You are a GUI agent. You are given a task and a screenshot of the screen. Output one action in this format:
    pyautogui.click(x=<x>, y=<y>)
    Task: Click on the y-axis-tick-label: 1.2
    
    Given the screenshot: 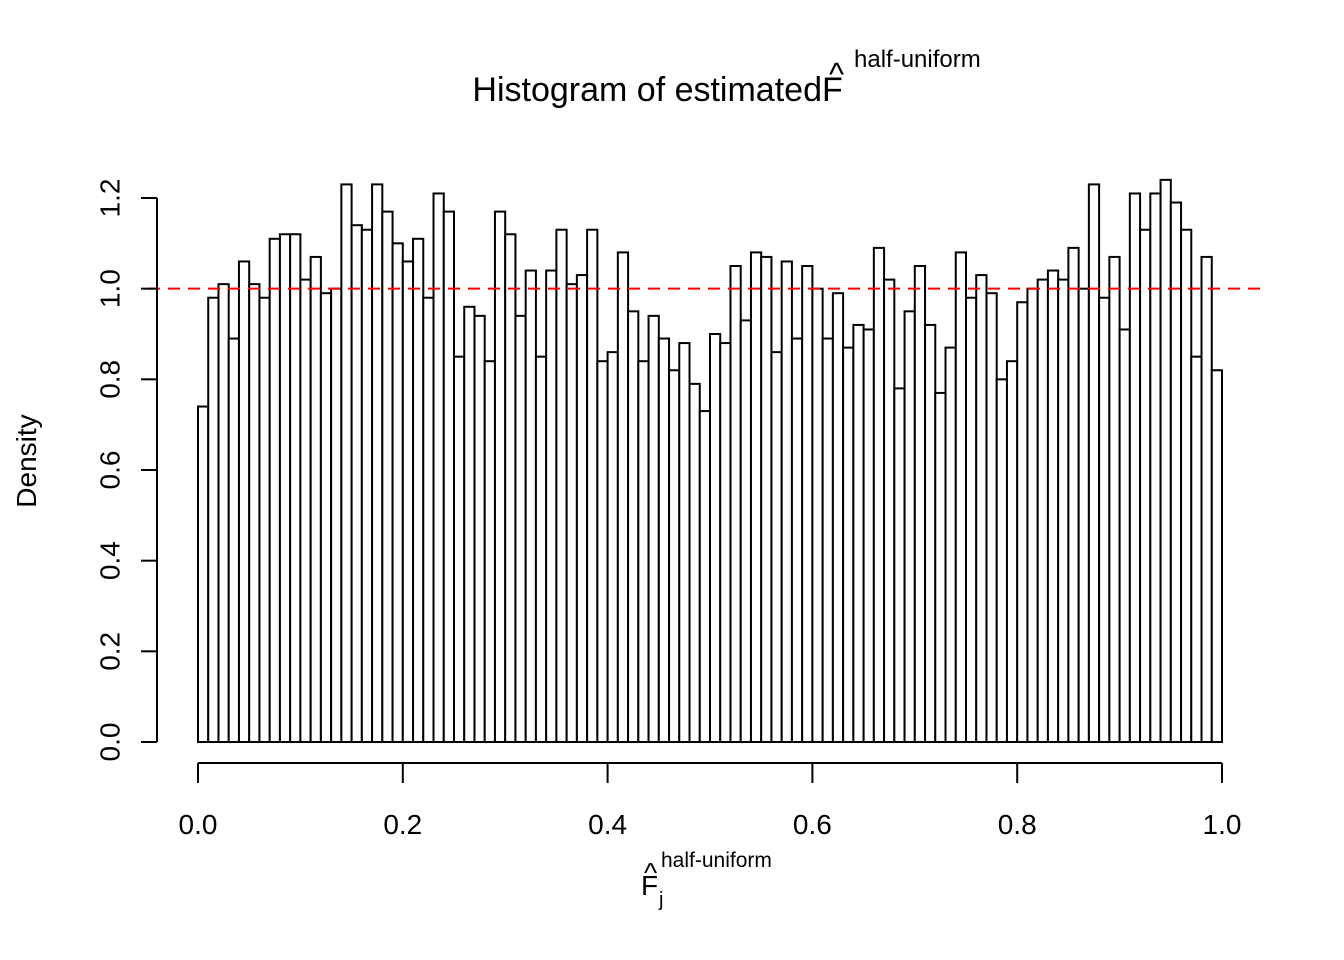 What is the action you would take?
    pyautogui.click(x=110, y=198)
    